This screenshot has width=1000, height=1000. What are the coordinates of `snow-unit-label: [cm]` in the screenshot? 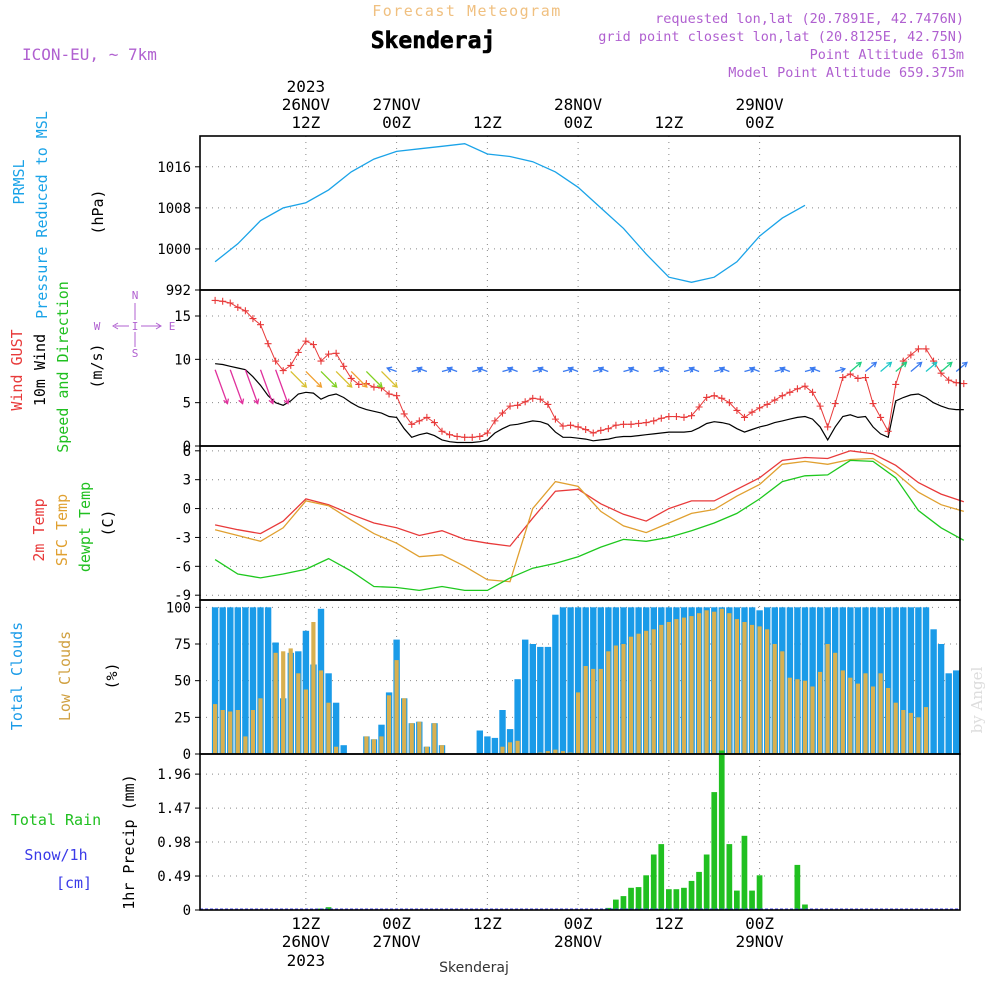 It's located at (74, 883).